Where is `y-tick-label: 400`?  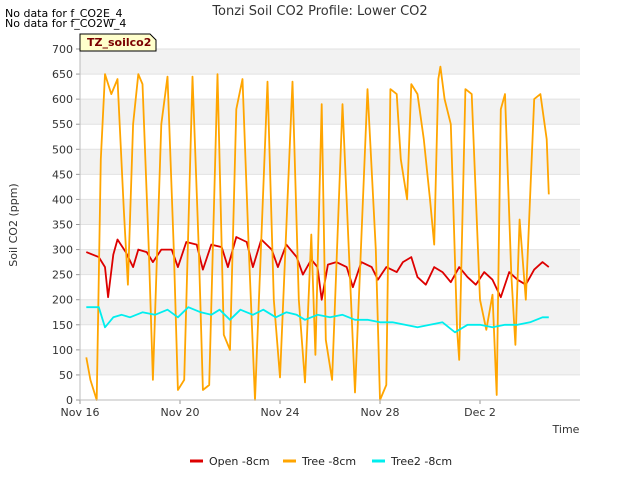 y-tick-label: 400 is located at coordinates (62, 199).